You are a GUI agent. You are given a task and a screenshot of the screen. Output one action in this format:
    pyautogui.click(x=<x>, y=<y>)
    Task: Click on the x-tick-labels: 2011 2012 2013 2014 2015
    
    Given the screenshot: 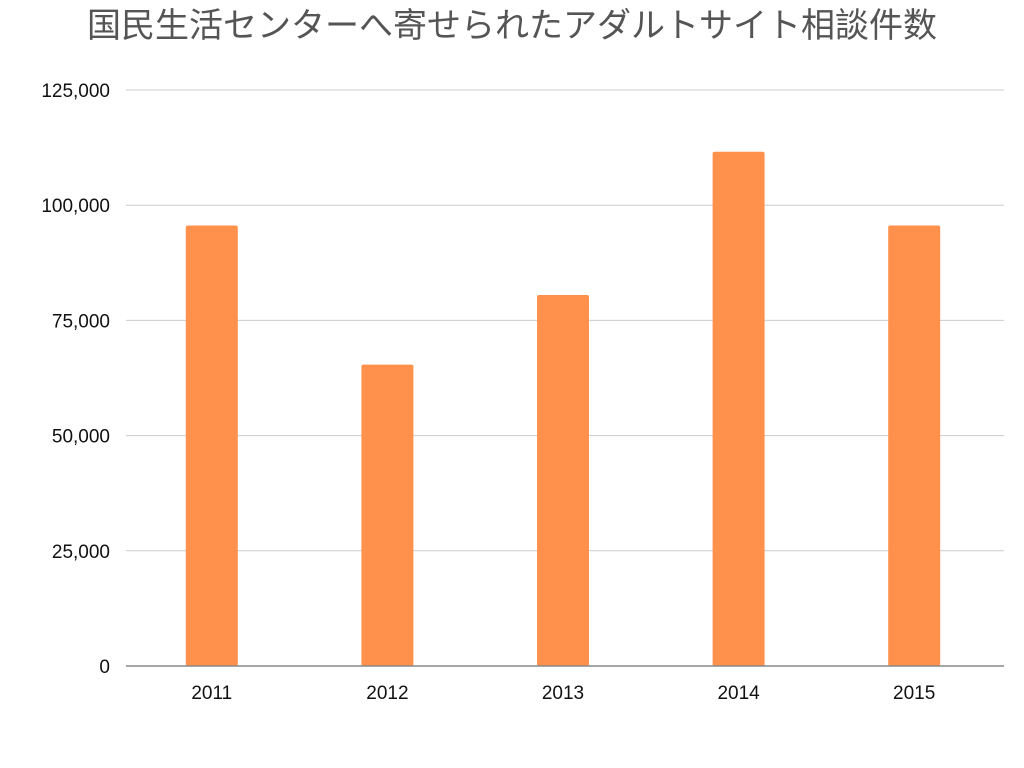 What is the action you would take?
    pyautogui.click(x=563, y=693)
    